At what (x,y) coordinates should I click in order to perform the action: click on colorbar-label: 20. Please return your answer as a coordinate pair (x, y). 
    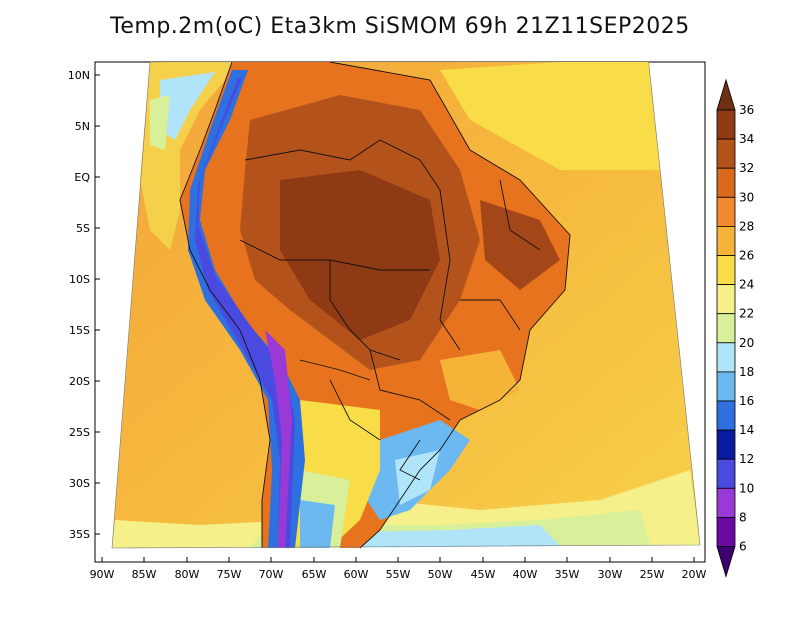
    Looking at the image, I should click on (746, 343).